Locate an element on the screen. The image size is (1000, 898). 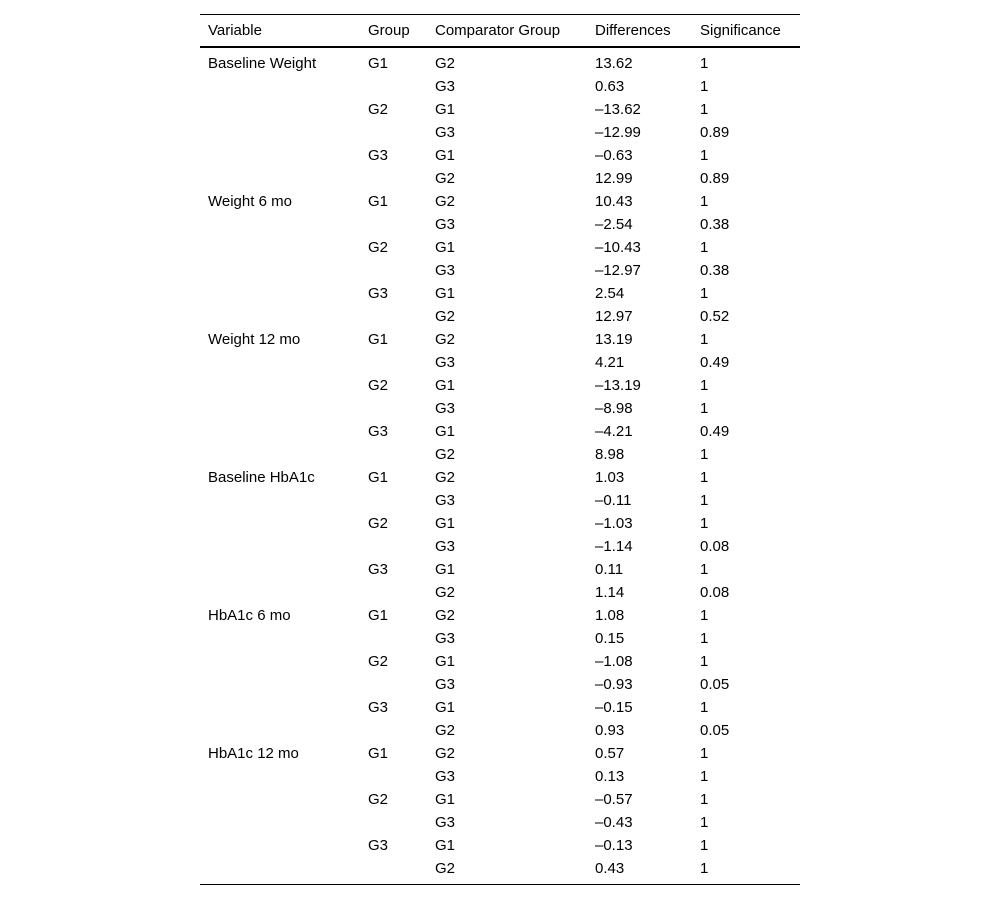
cell-significance: 0.08 is located at coordinates (715, 546).